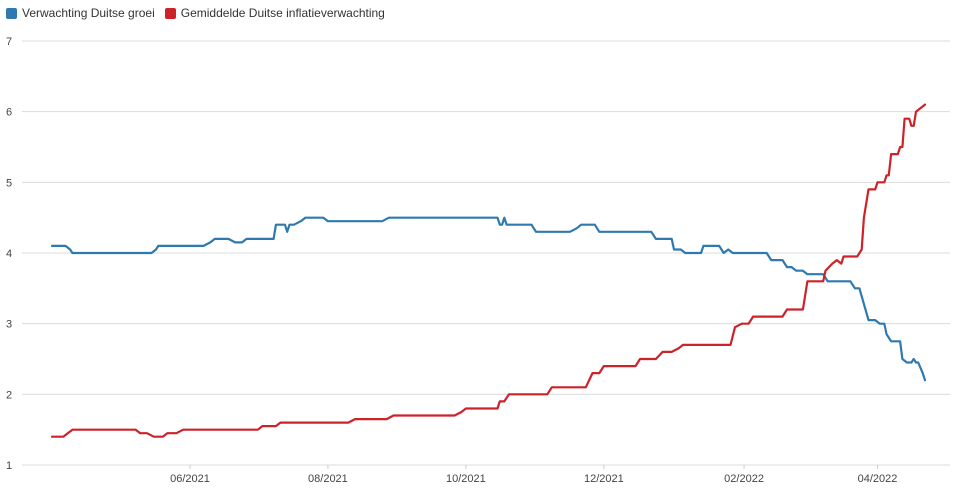  I want to click on y-tick-label-2: 2, so click(9, 395).